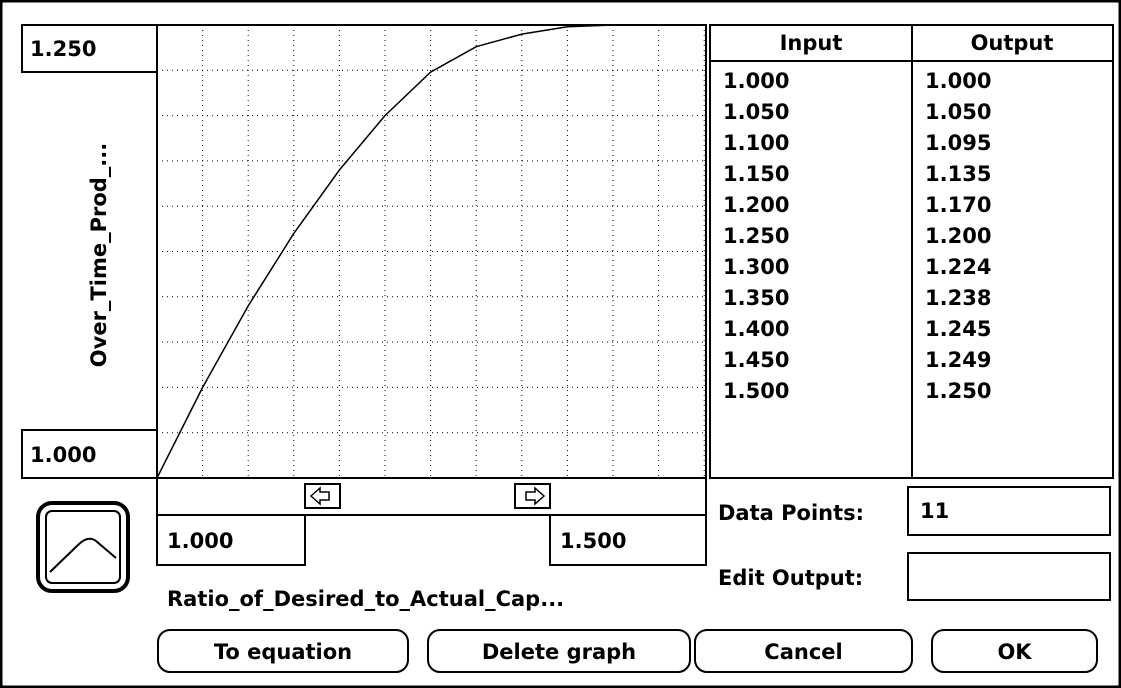 This screenshot has width=1121, height=688. I want to click on graph-icon-curve, so click(83, 555).